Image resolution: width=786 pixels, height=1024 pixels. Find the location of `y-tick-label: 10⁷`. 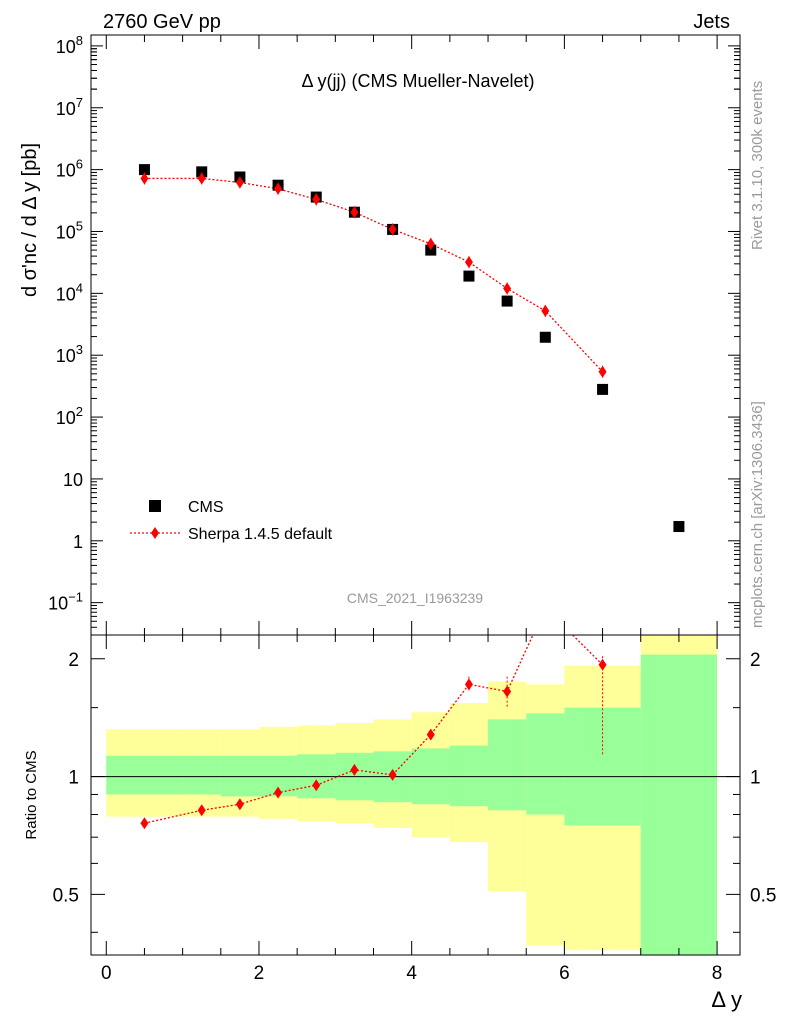

y-tick-label: 10⁷ is located at coordinates (69, 107).